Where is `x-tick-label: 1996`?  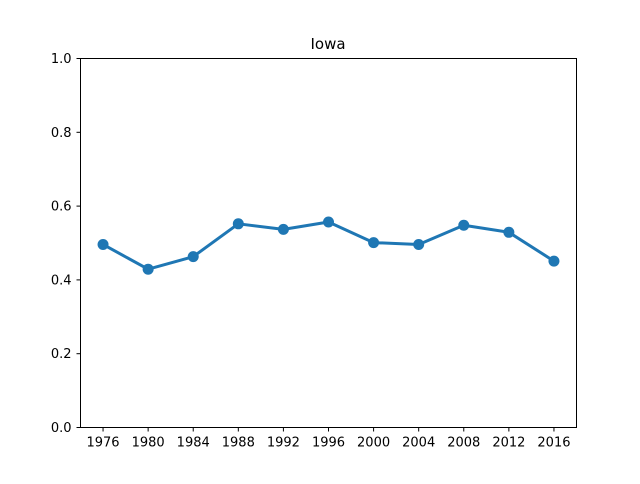 x-tick-label: 1996 is located at coordinates (328, 443).